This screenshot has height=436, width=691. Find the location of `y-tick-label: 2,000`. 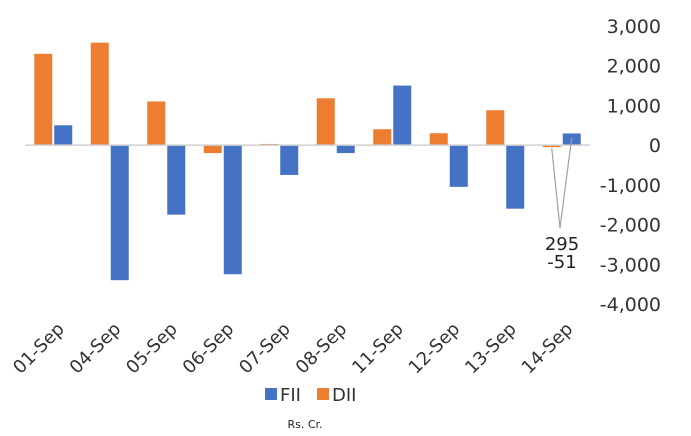

y-tick-label: 2,000 is located at coordinates (634, 67).